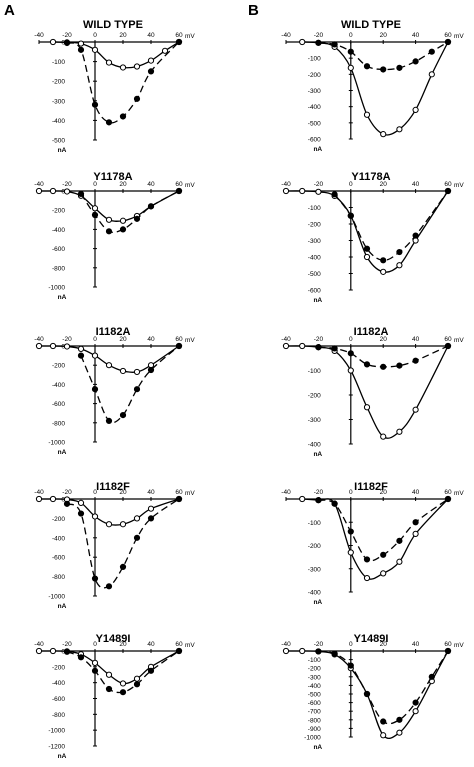 Image resolution: width=474 pixels, height=767 pixels. What do you see at coordinates (56, 747) in the screenshot?
I see `y-tick-label: -1200` at bounding box center [56, 747].